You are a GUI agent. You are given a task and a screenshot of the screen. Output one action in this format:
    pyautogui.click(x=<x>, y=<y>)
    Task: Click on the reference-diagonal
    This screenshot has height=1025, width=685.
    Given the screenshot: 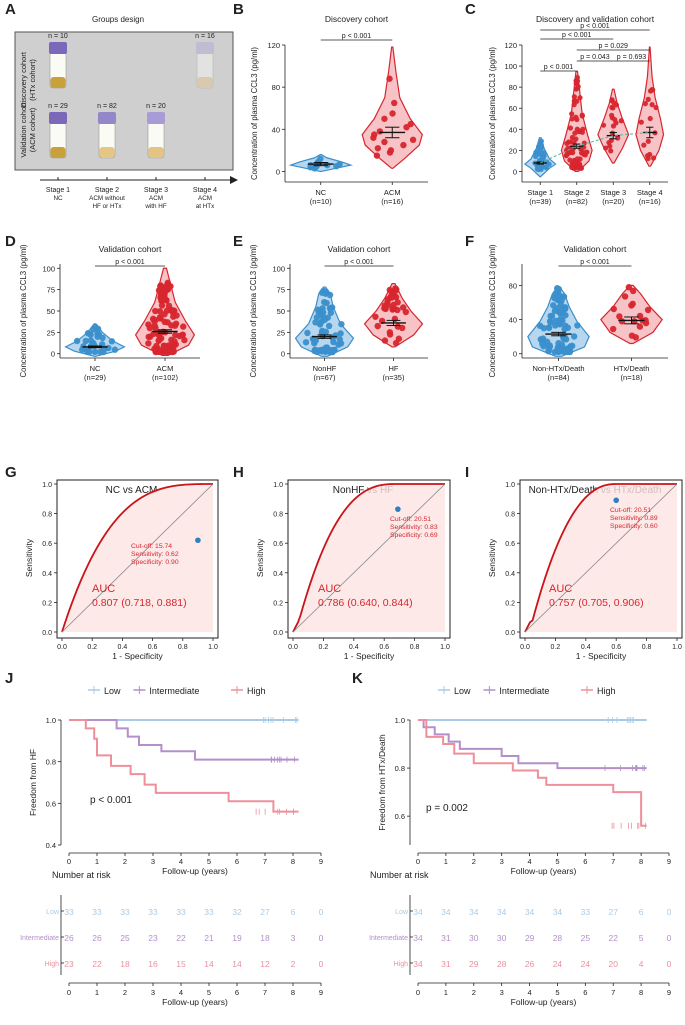 What is the action you would take?
    pyautogui.click(x=137, y=558)
    